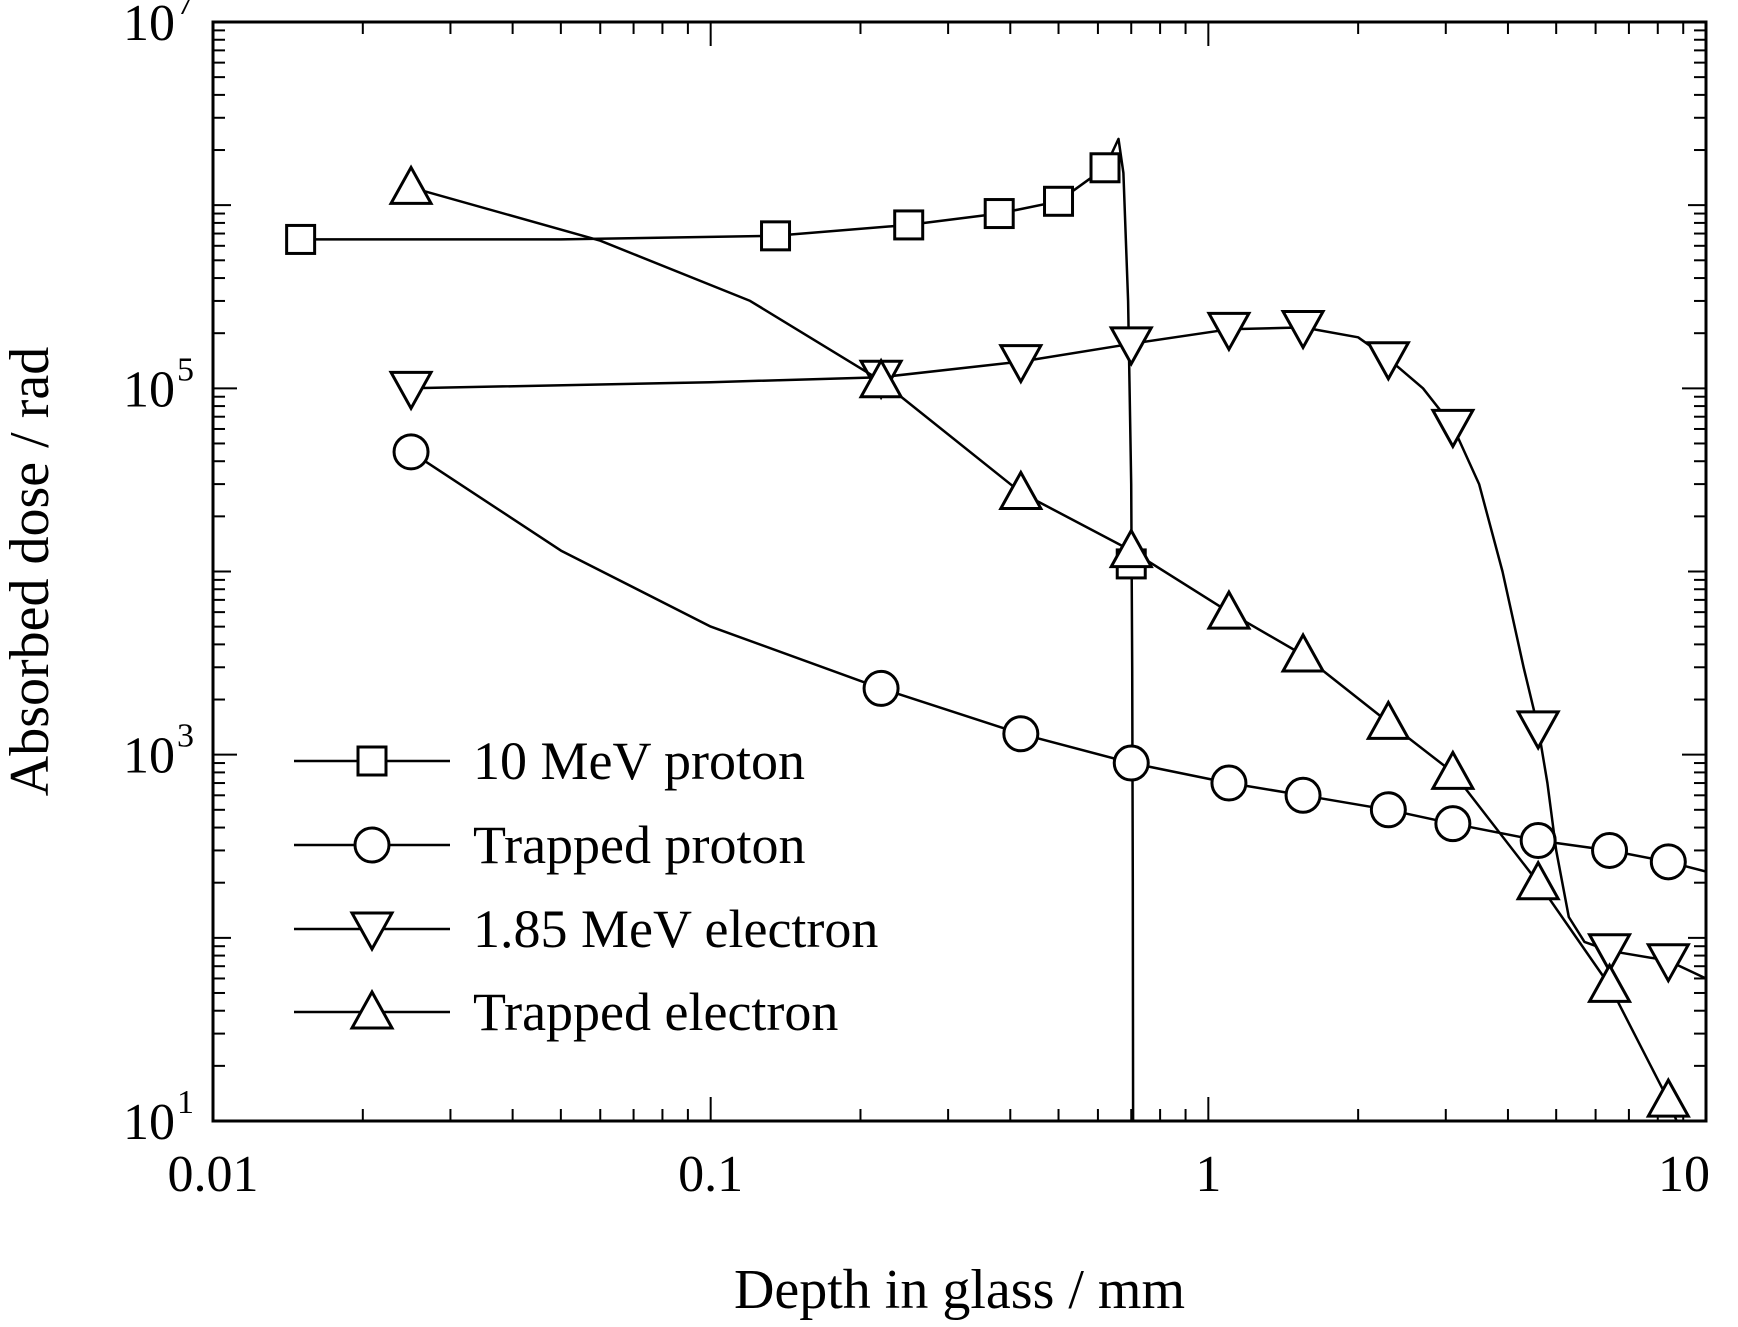 Image resolution: width=1738 pixels, height=1327 pixels. I want to click on legend-entry: 10 MeV proton, so click(549, 761).